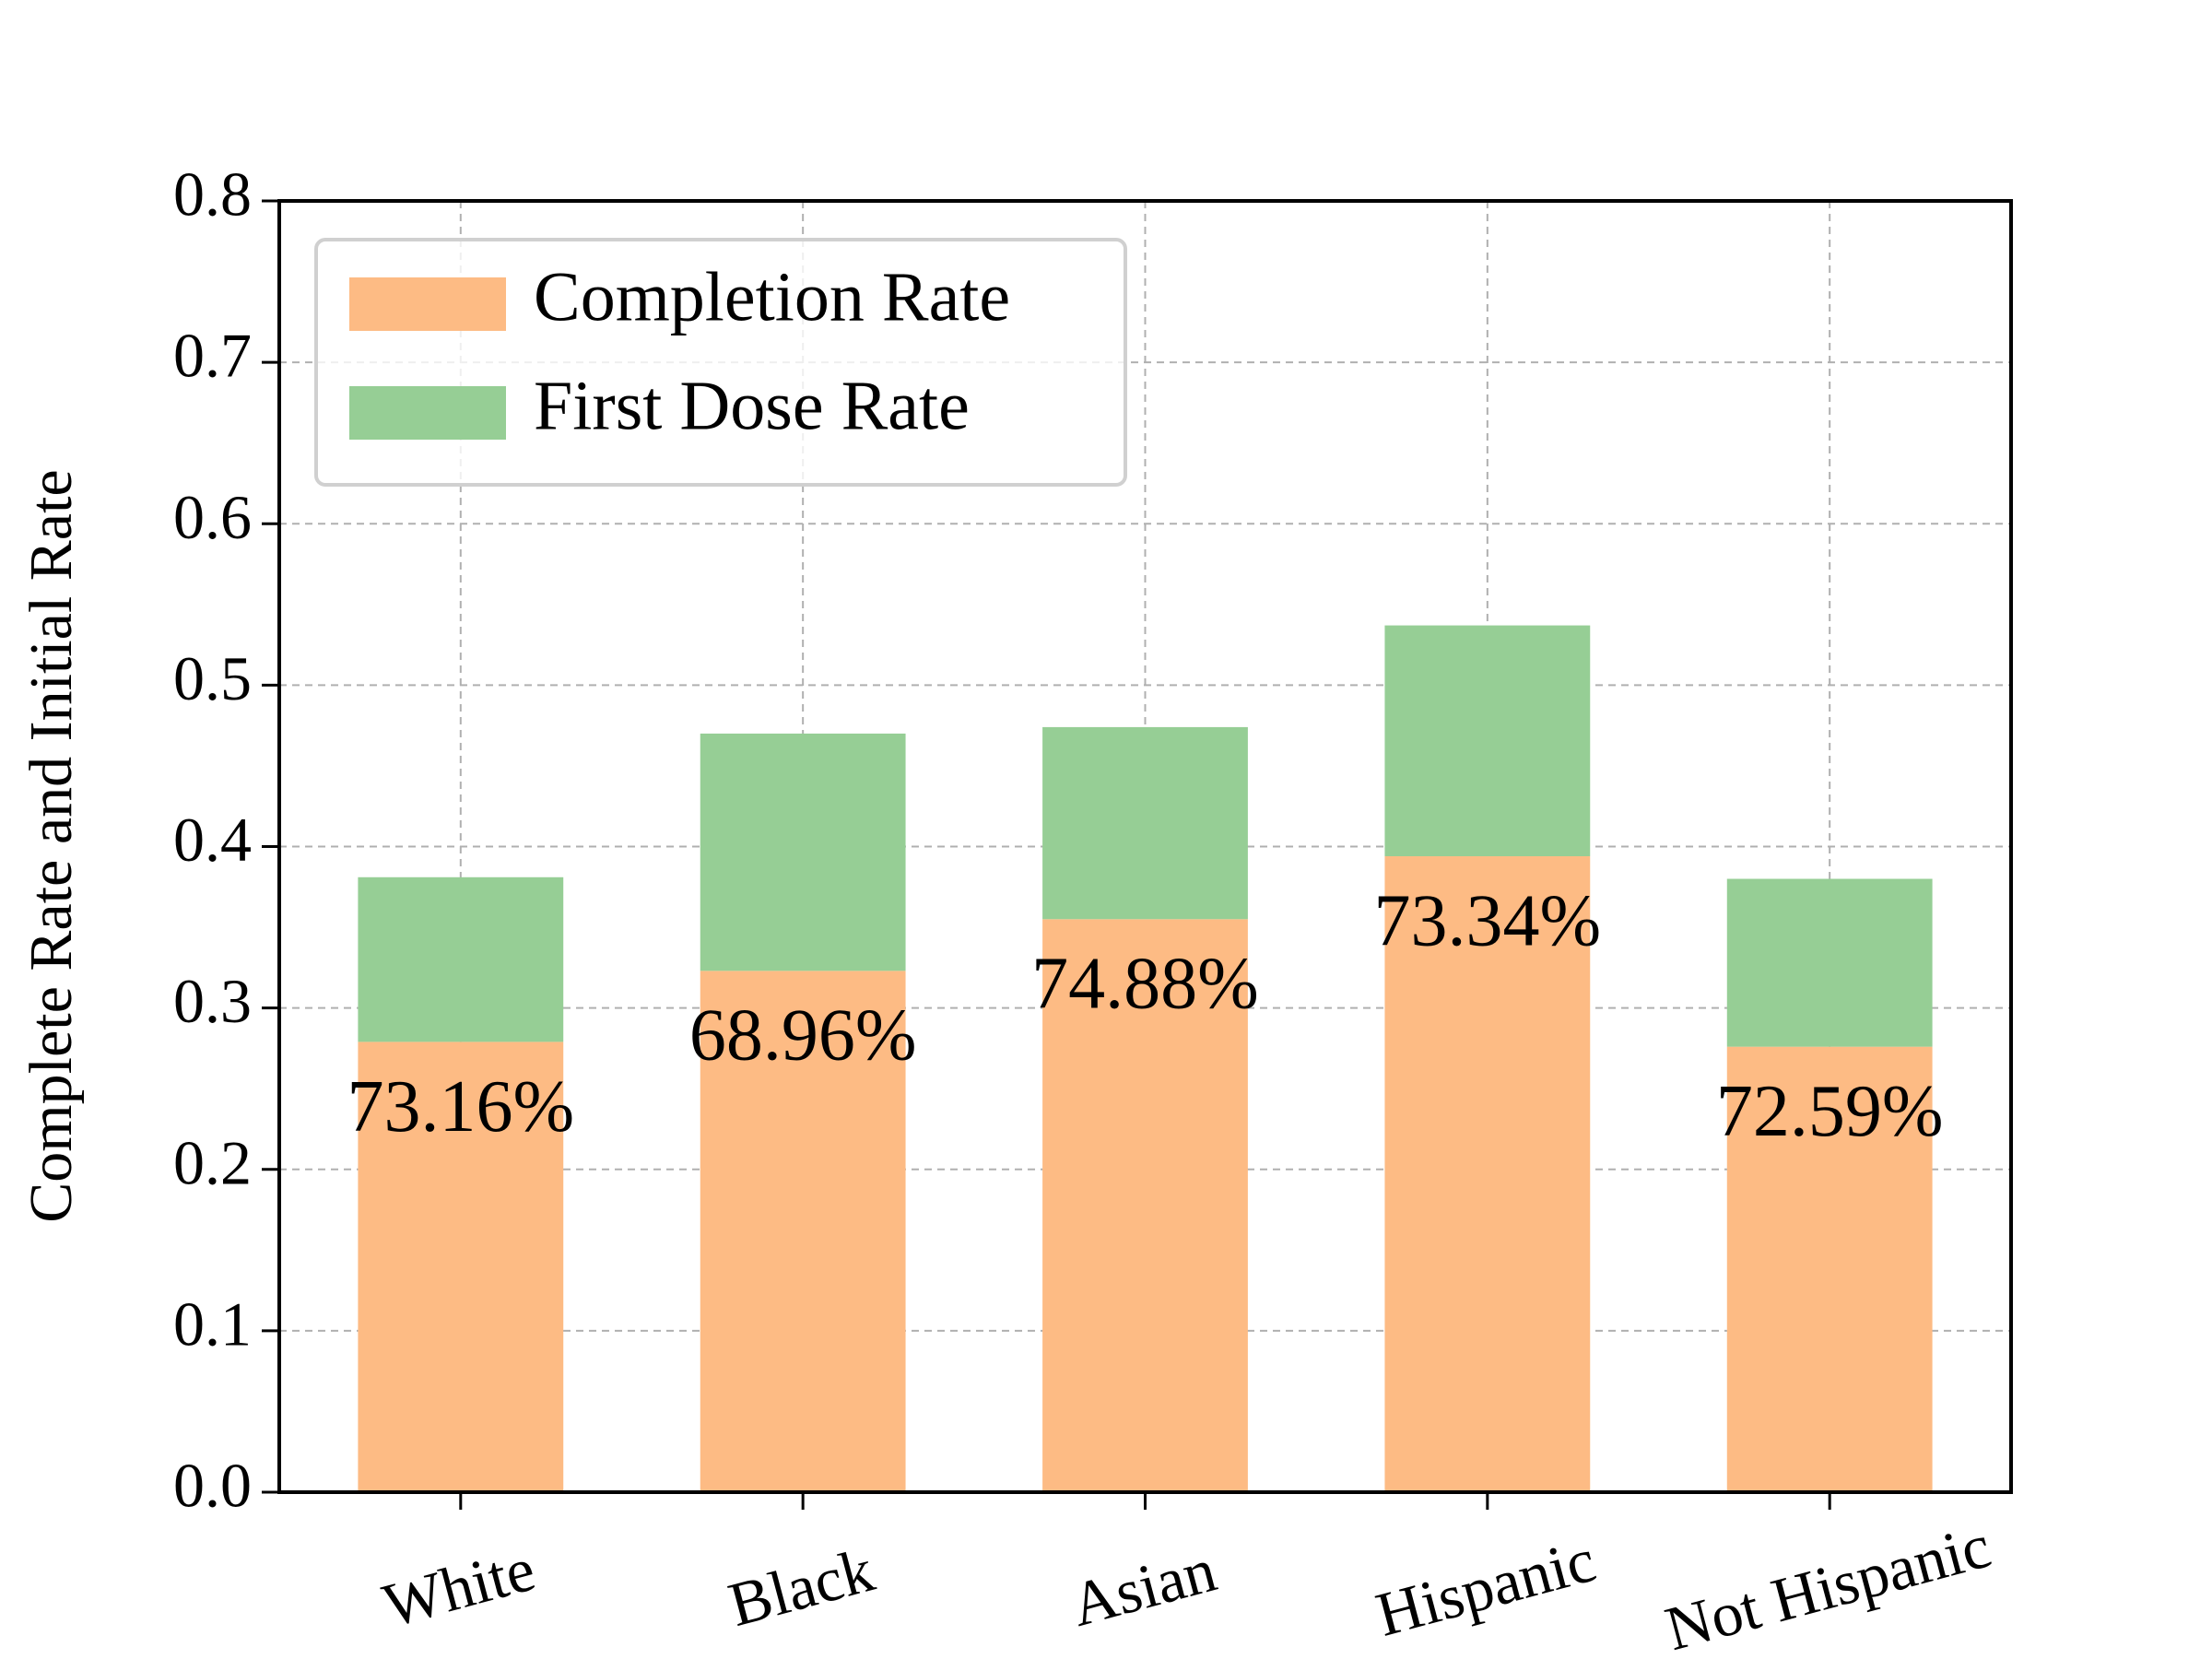 Image resolution: width=2212 pixels, height=1659 pixels. I want to click on y-tick-label: 0.2, so click(212, 1162).